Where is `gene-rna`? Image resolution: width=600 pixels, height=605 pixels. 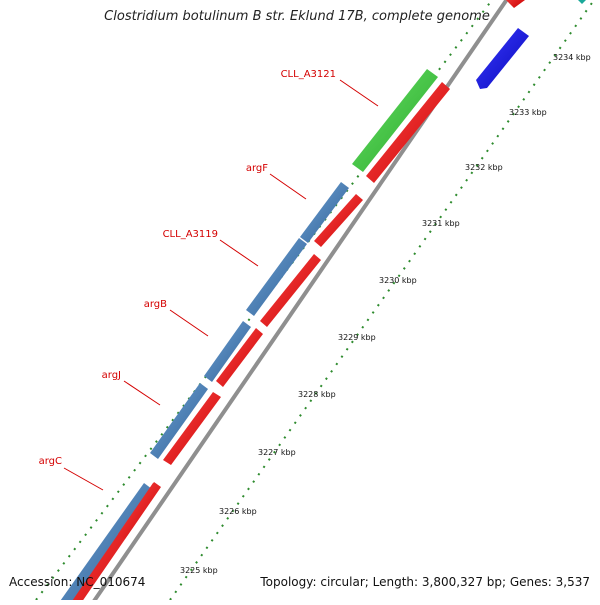 gene-rna is located at coordinates (395, 120).